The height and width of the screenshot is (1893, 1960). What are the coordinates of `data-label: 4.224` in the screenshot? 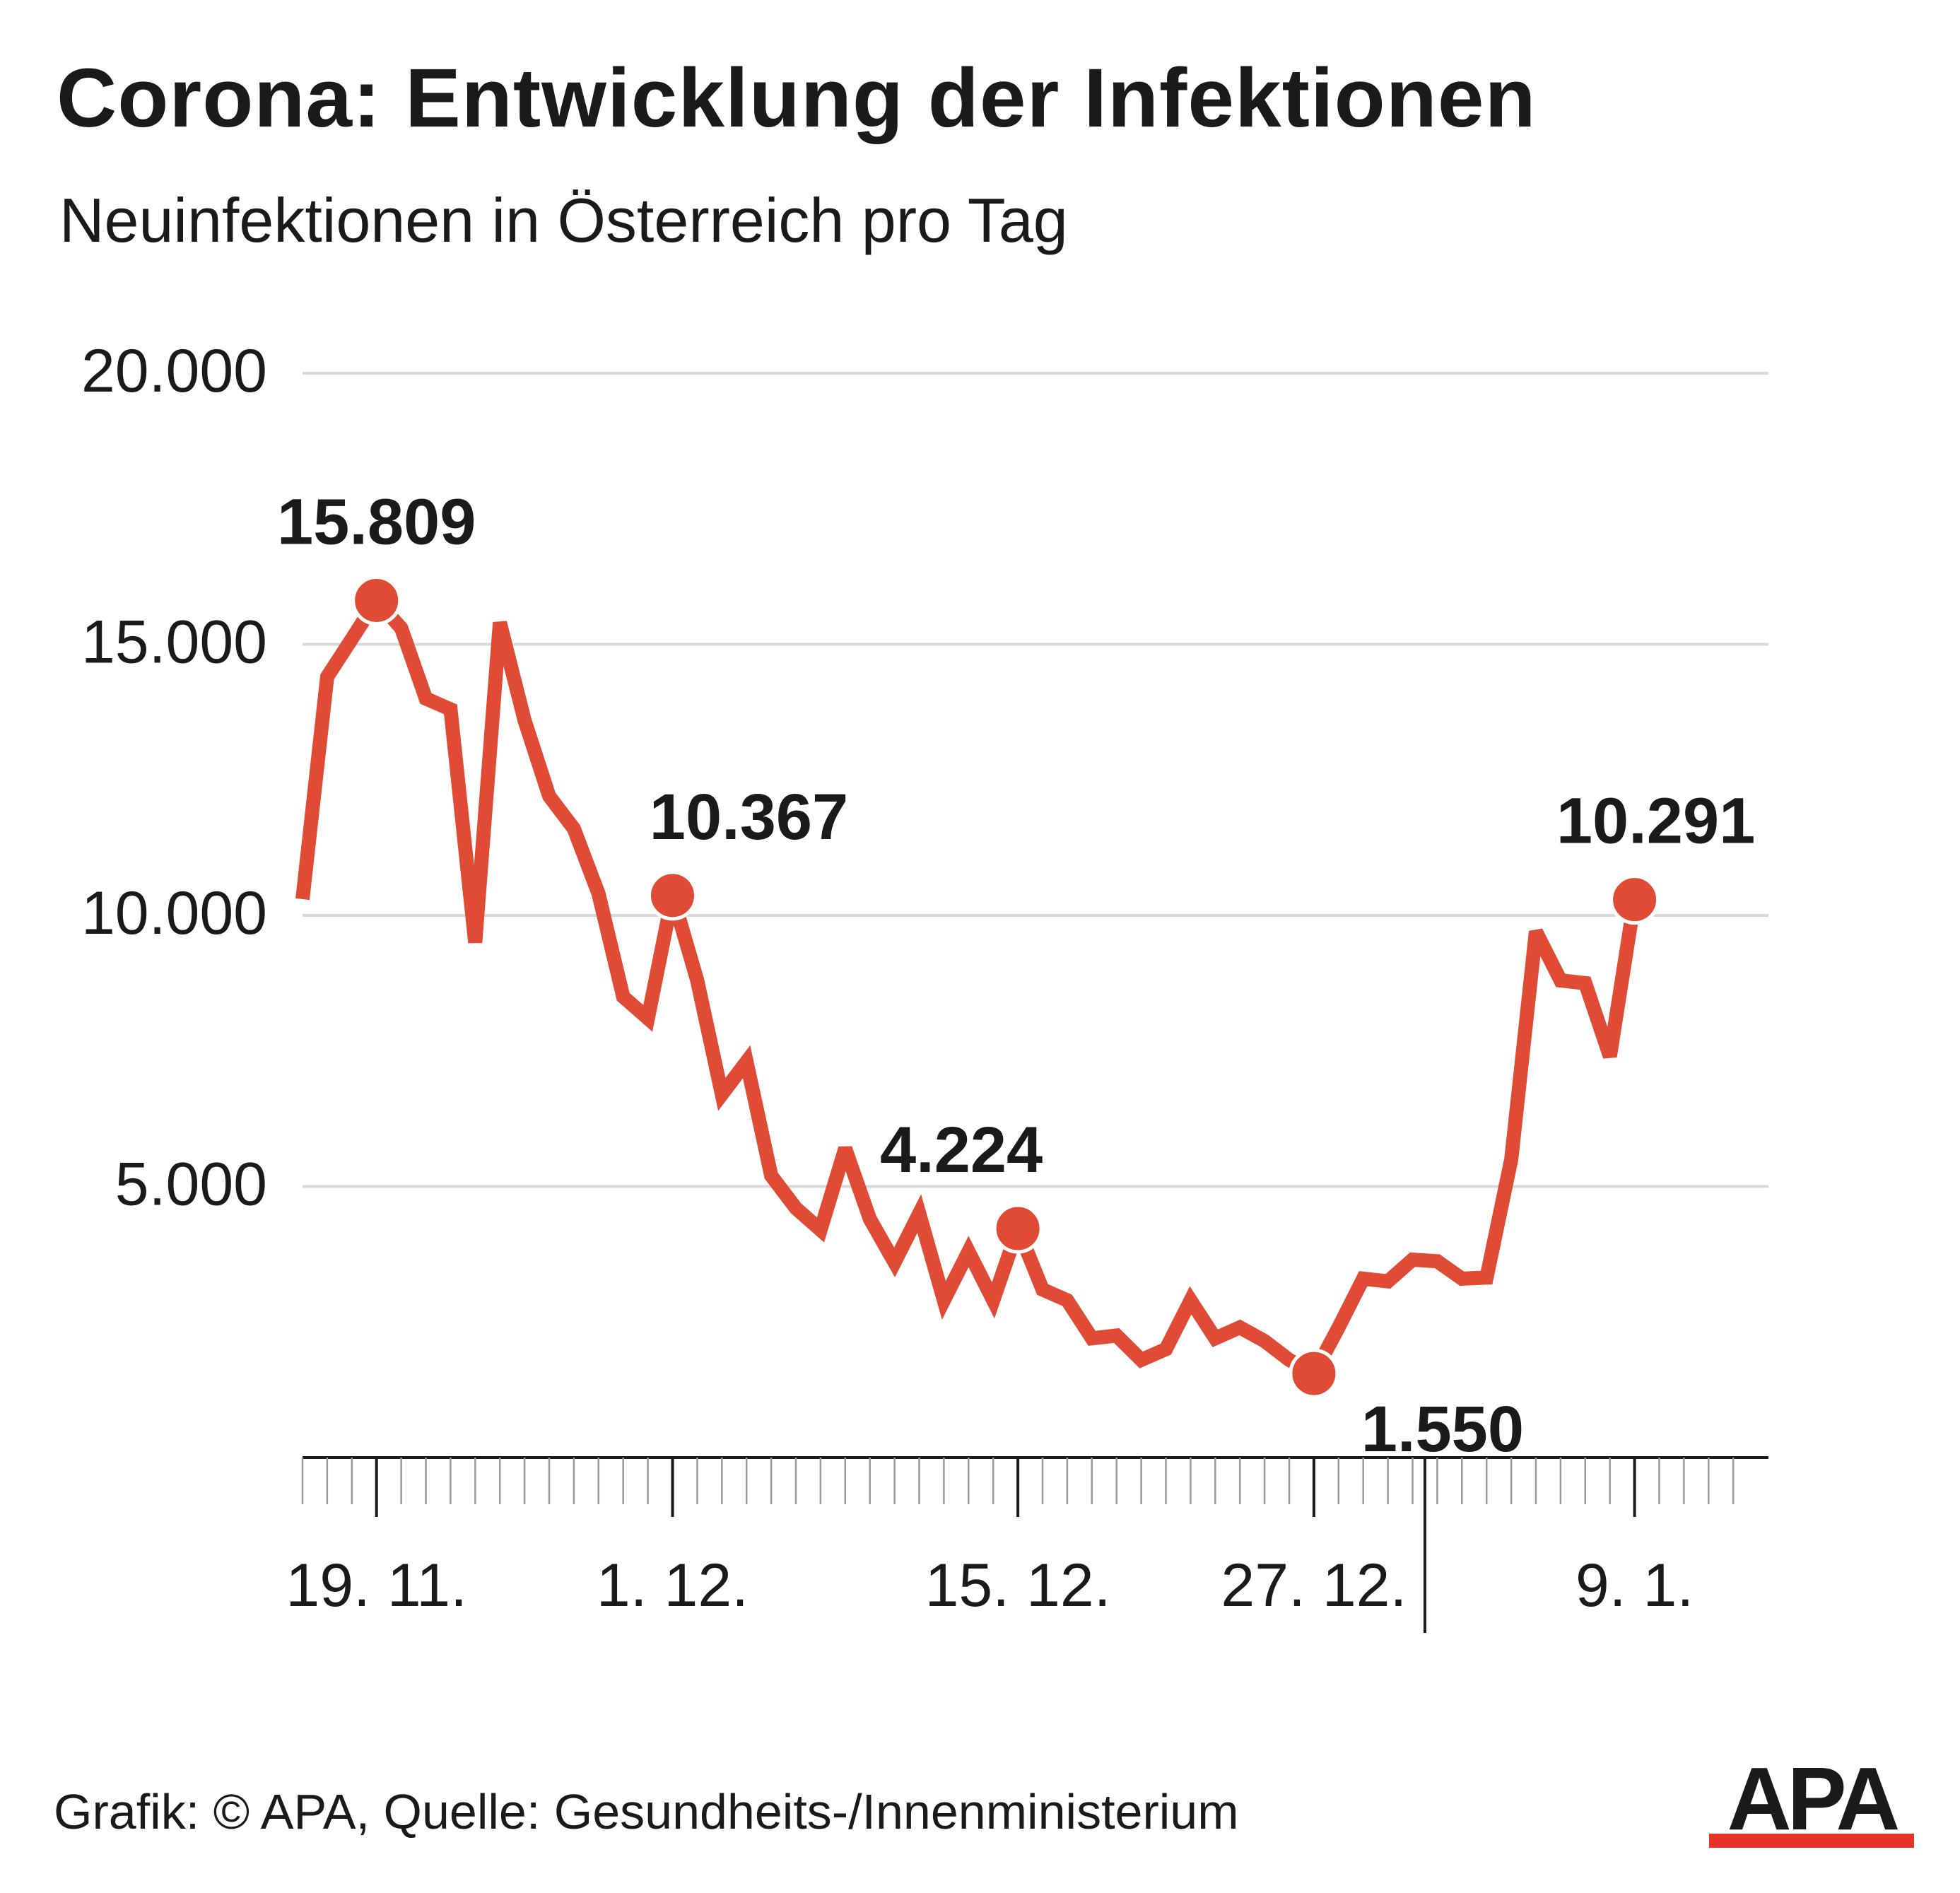 It's located at (961, 1150).